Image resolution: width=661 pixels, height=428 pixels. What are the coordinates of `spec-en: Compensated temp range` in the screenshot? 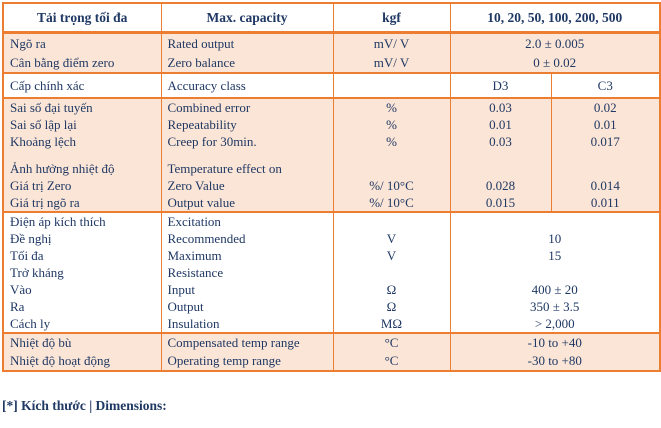 It's located at (247, 342).